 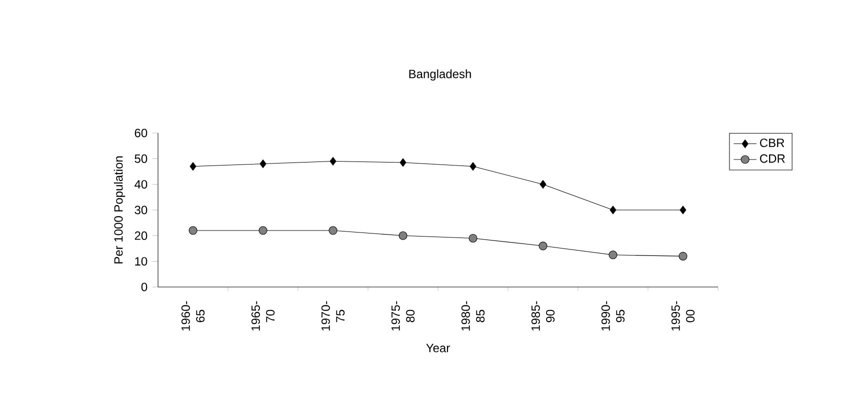 What do you see at coordinates (120, 210) in the screenshot?
I see `y-axis-title: Per 1000 Population` at bounding box center [120, 210].